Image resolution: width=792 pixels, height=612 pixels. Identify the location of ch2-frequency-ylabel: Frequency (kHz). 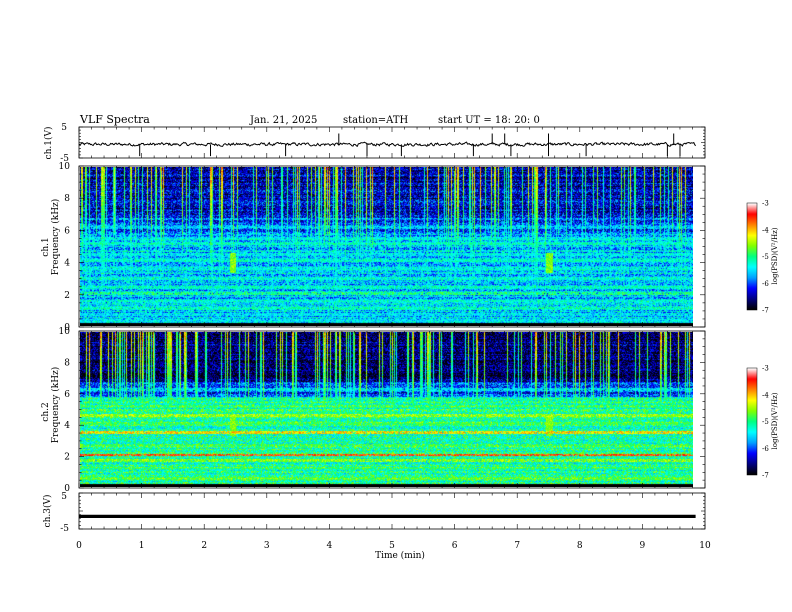
(55, 405).